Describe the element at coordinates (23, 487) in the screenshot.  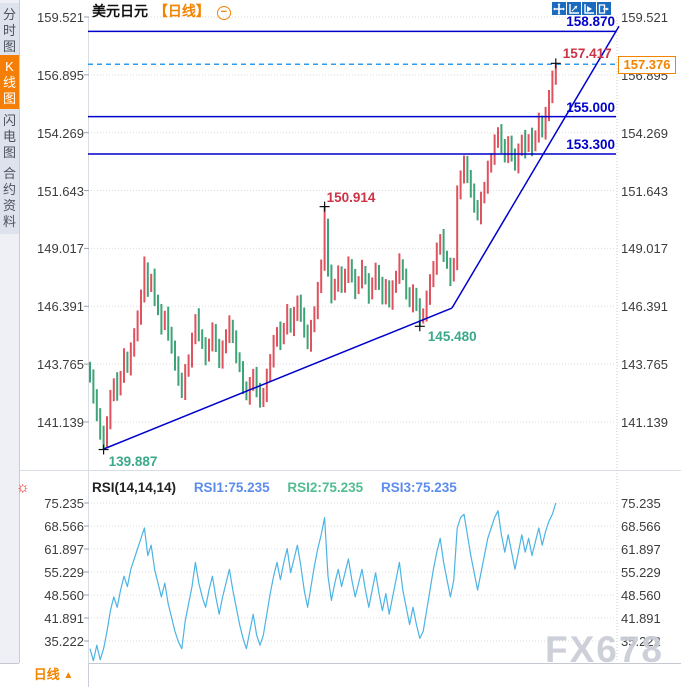
I see `indicator-settings-icon: ☼` at that location.